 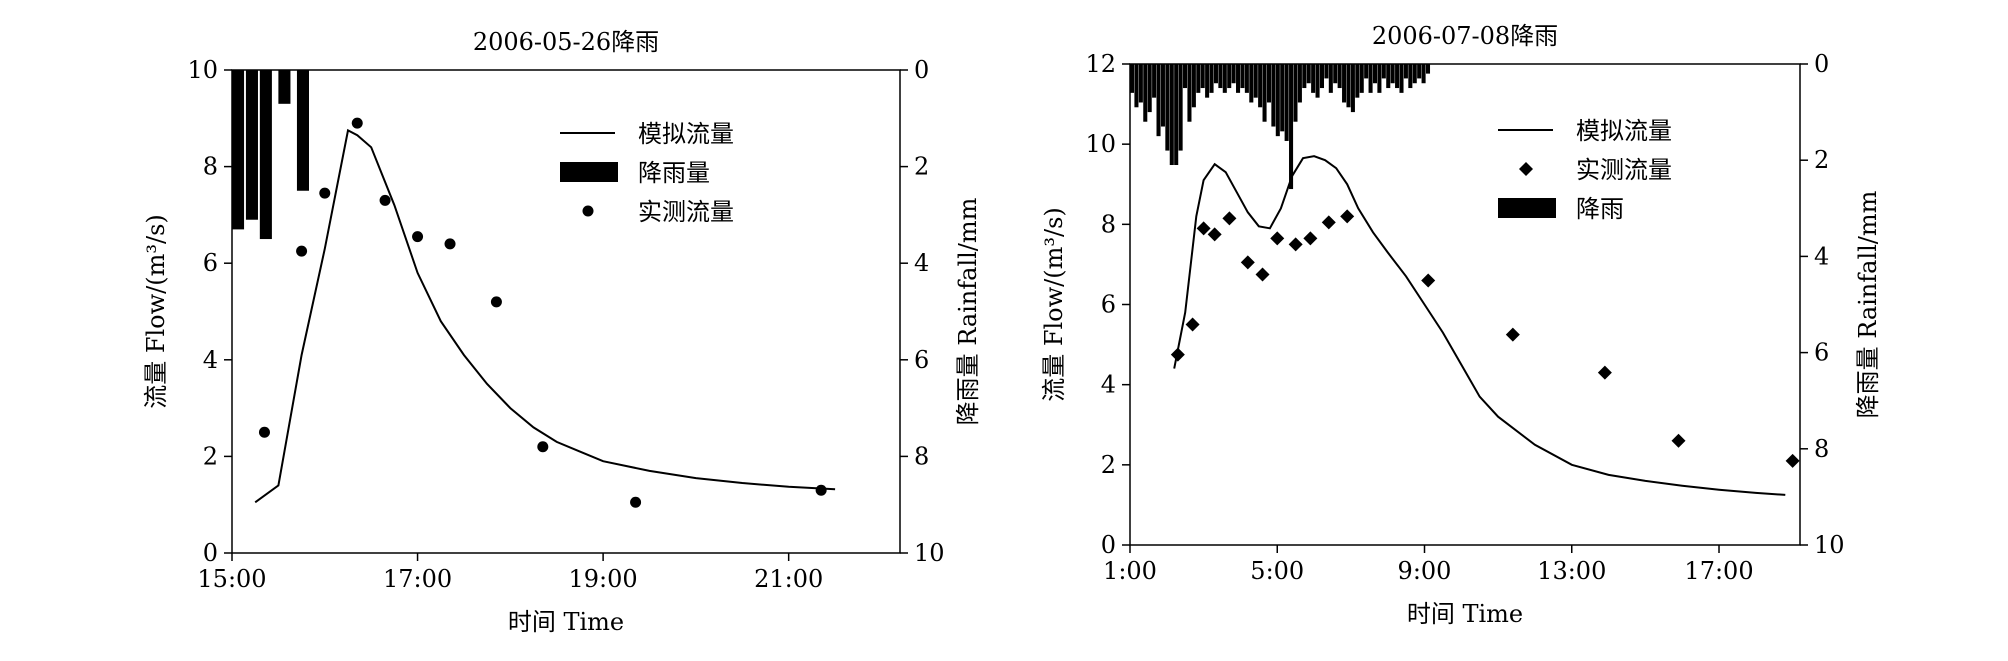 I want to click on x-axis-label: 时间 Time, so click(x=566, y=622).